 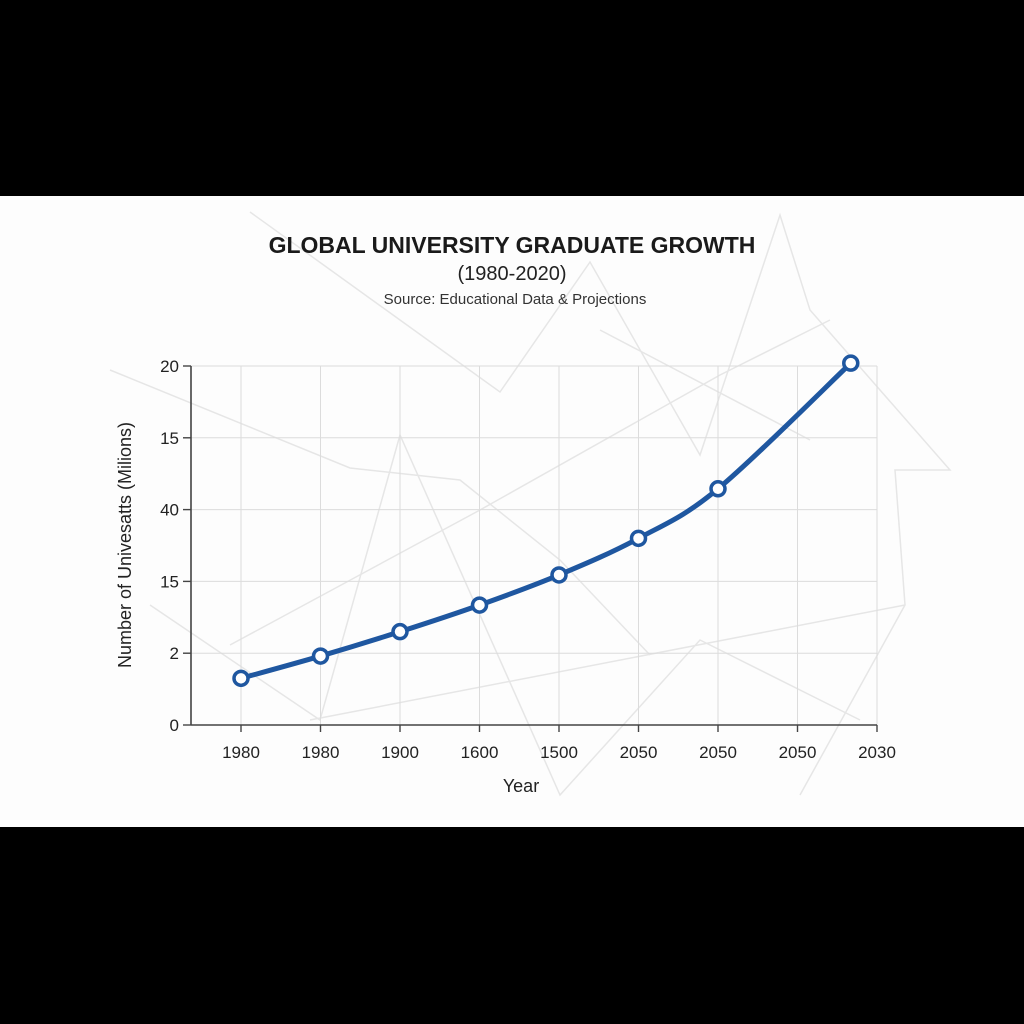 I want to click on x-tick-label: 2030, so click(x=877, y=752).